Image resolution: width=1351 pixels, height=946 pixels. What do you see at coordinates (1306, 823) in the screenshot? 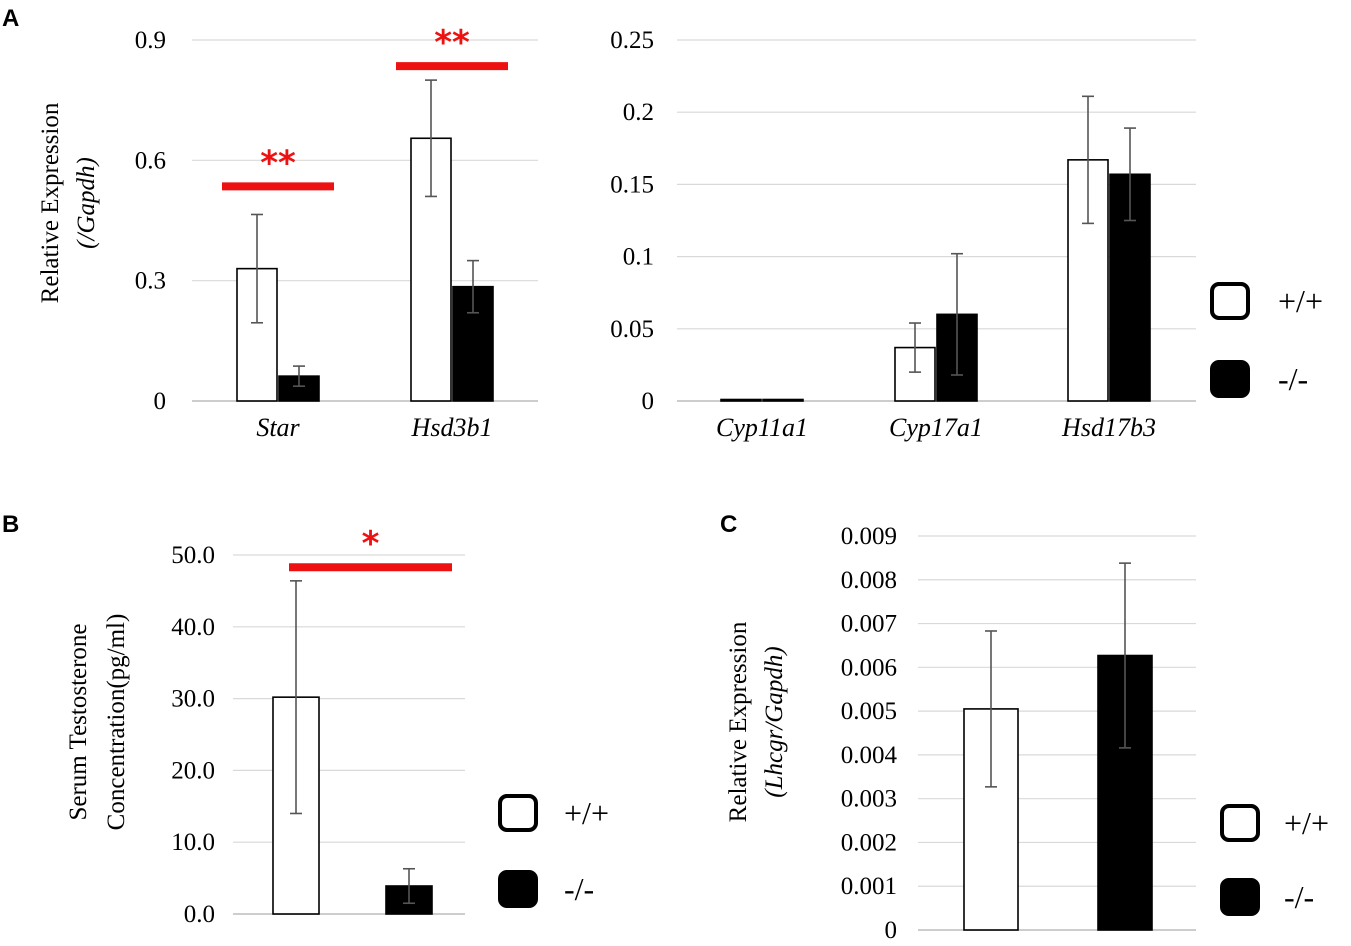
I see `legend-c-wt-label: +/+` at bounding box center [1306, 823].